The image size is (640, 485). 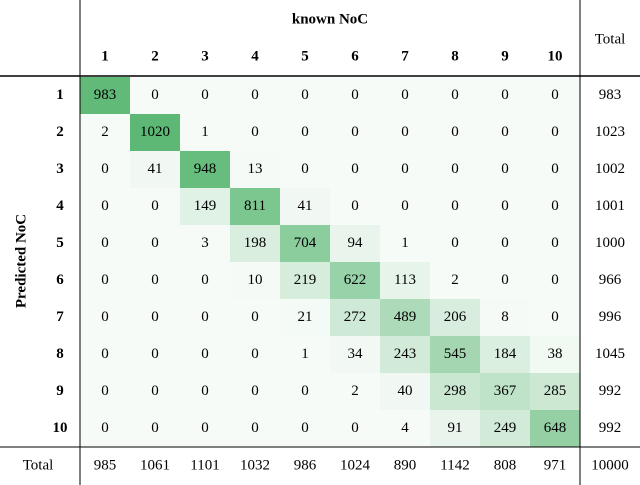 I want to click on cell-value: 4, so click(x=405, y=428).